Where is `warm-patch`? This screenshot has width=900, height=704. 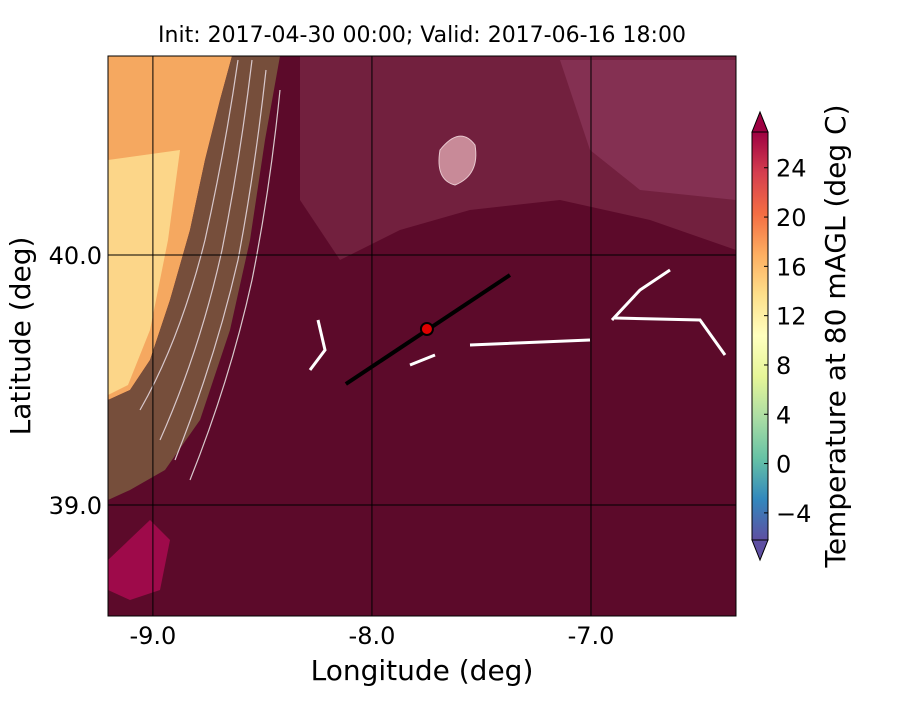
warm-patch is located at coordinates (139, 560).